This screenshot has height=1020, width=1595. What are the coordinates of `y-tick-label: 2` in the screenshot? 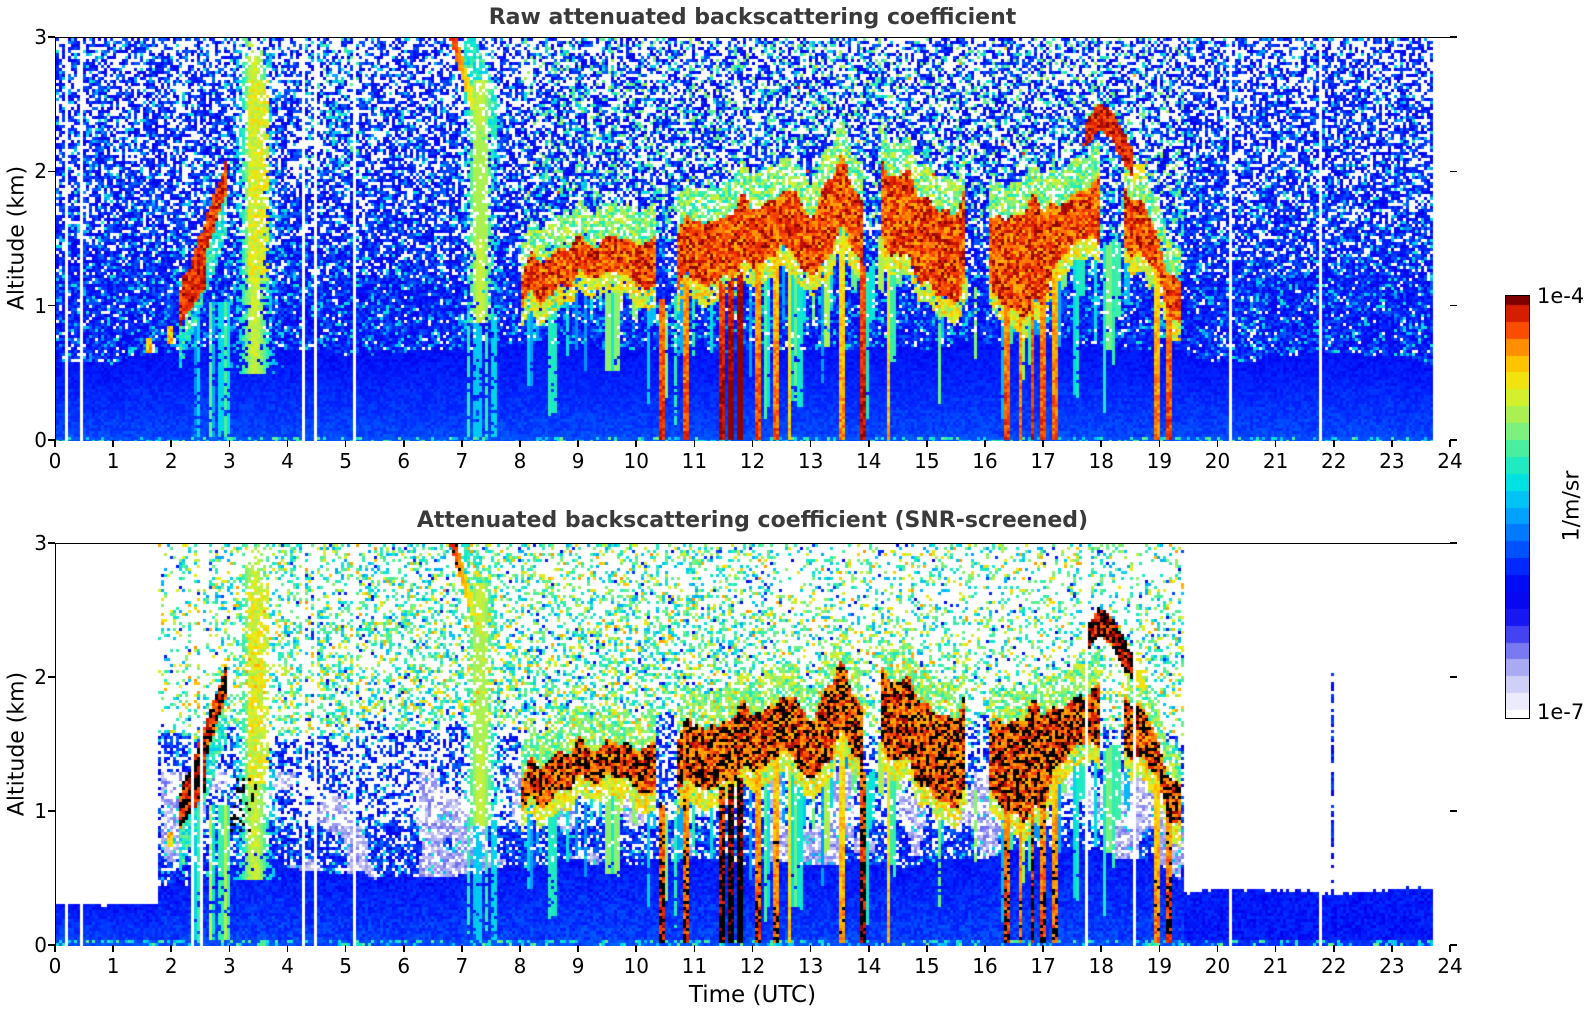 It's located at (40, 171).